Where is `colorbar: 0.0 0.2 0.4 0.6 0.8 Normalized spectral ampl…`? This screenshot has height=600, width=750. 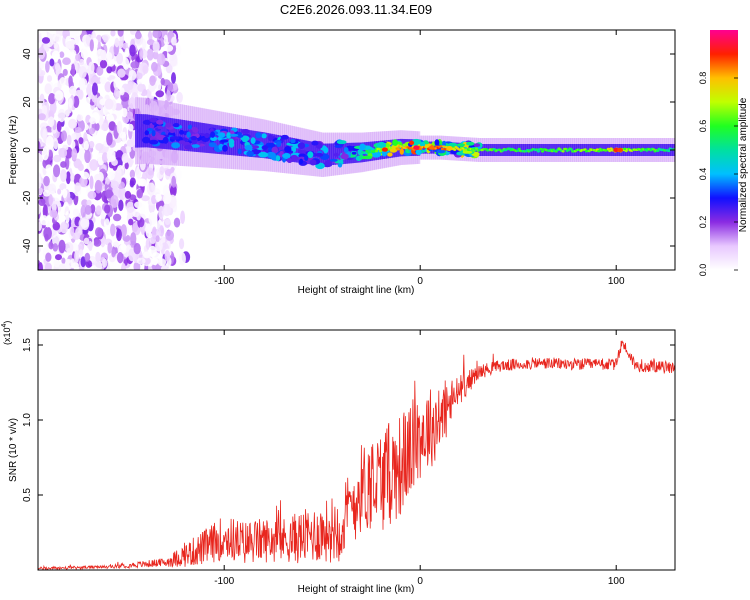
colorbar: 0.0 0.2 0.4 0.6 0.8 Normalized spectral ampl… is located at coordinates (723, 153).